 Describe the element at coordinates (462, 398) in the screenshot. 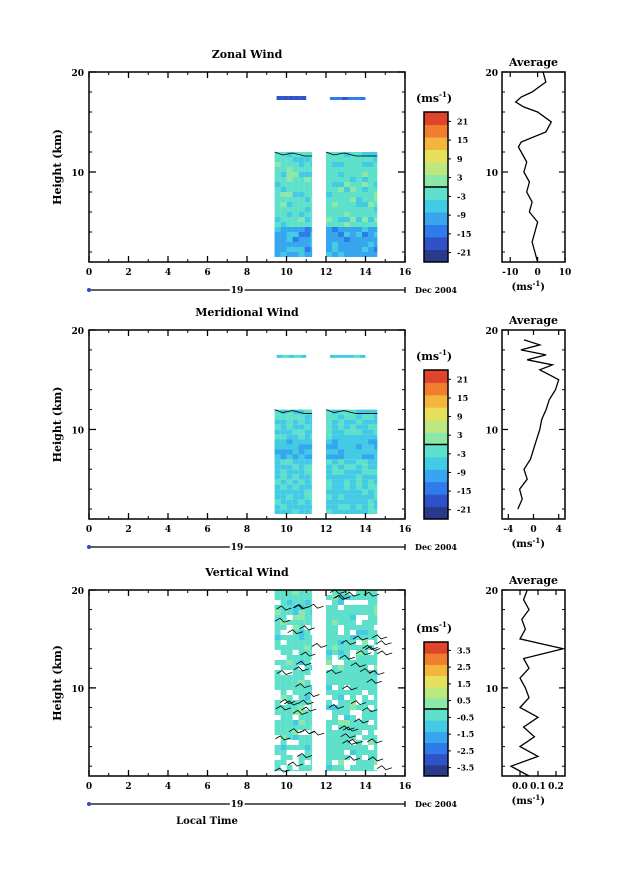

I see `colorbar-tick-label: 15` at that location.